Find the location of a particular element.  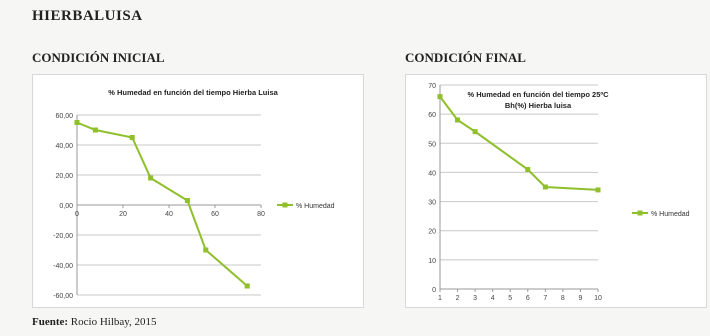

section-title-final: CONDICIÓN FINAL is located at coordinates (465, 57).